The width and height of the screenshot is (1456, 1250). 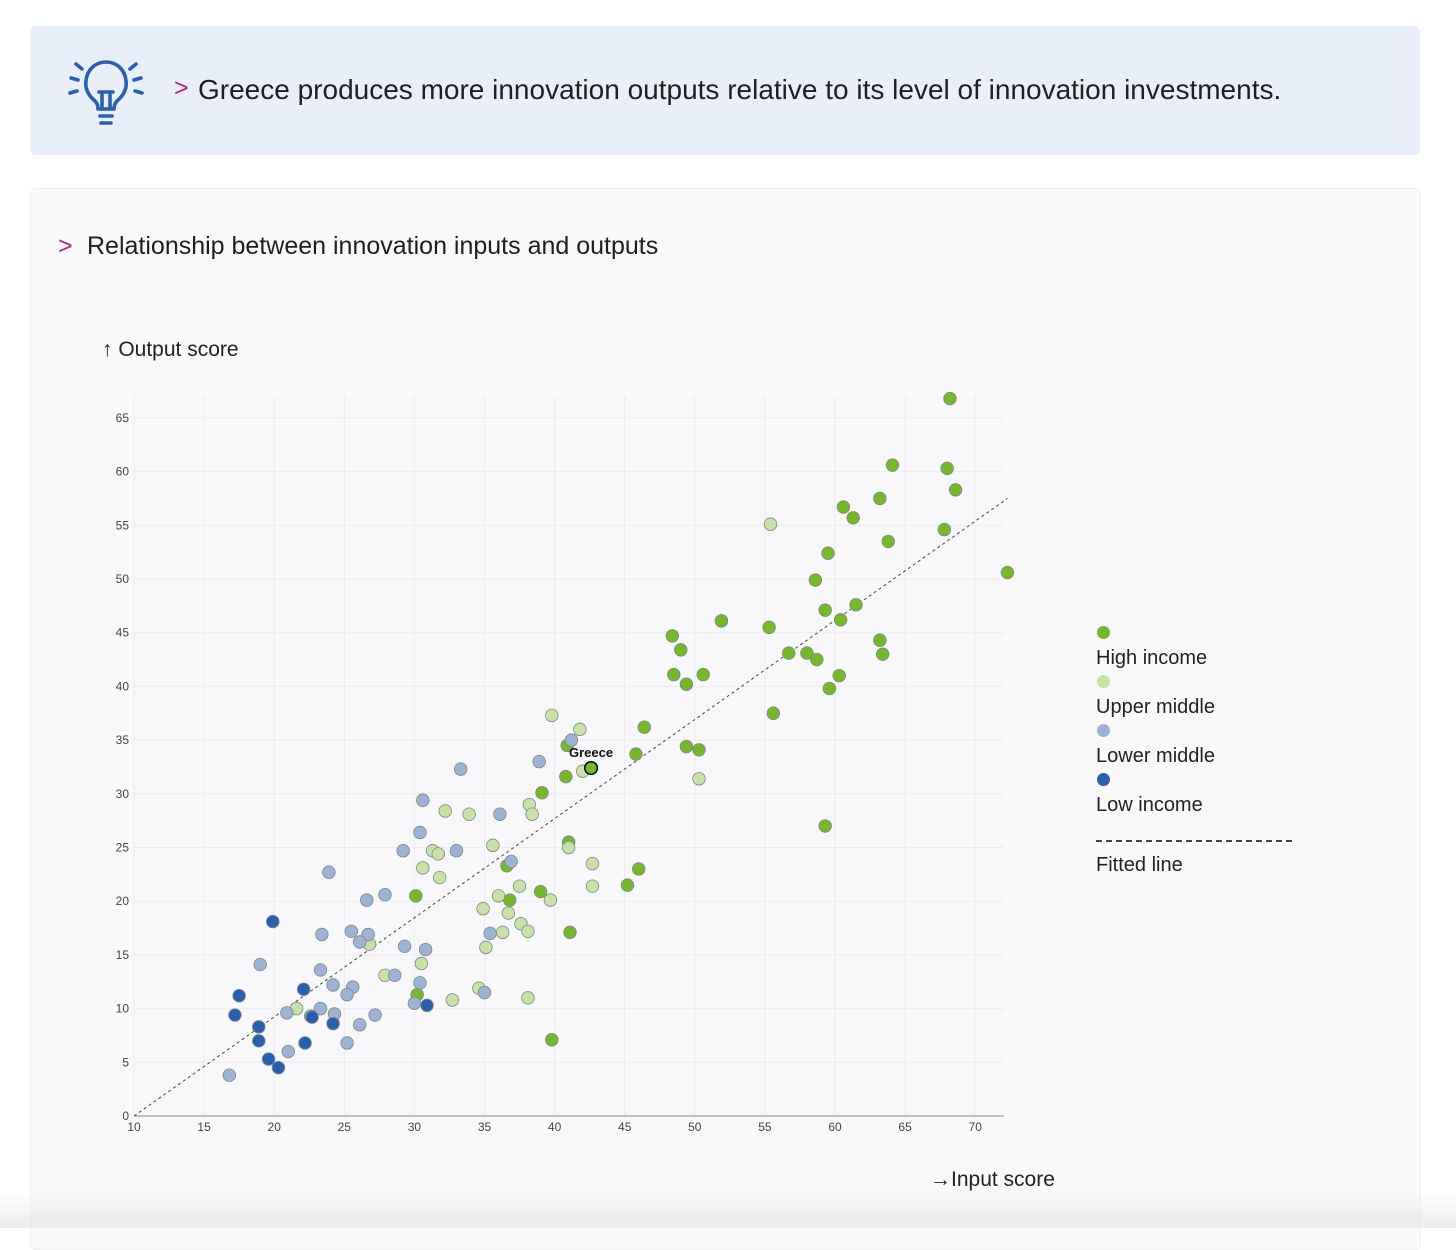 What do you see at coordinates (591, 768) in the screenshot?
I see `greece-point` at bounding box center [591, 768].